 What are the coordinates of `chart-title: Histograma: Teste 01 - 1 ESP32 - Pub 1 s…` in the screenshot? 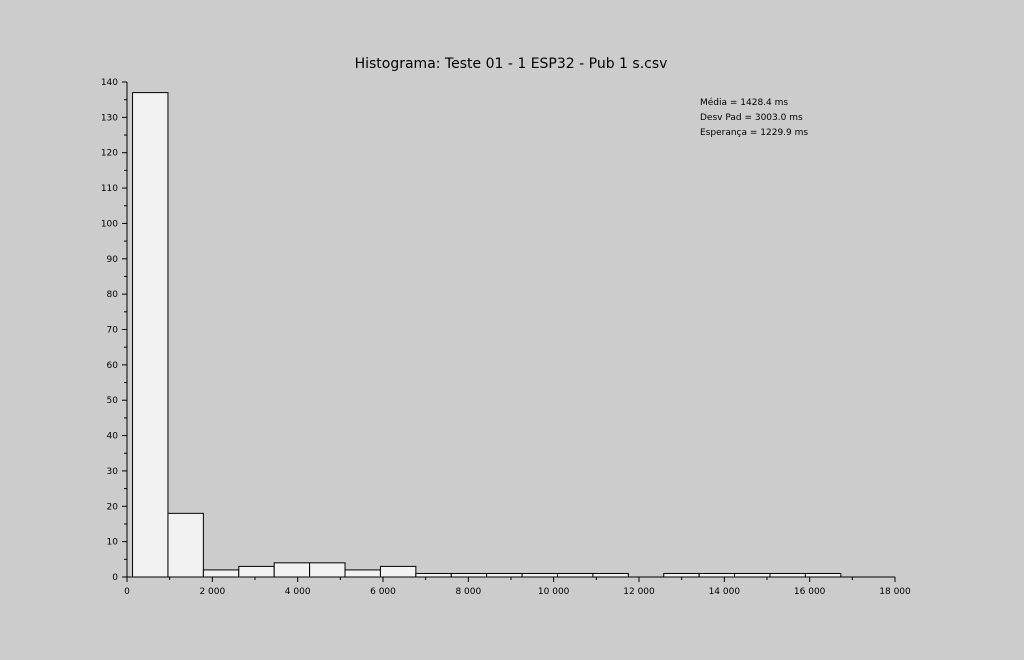 It's located at (511, 64).